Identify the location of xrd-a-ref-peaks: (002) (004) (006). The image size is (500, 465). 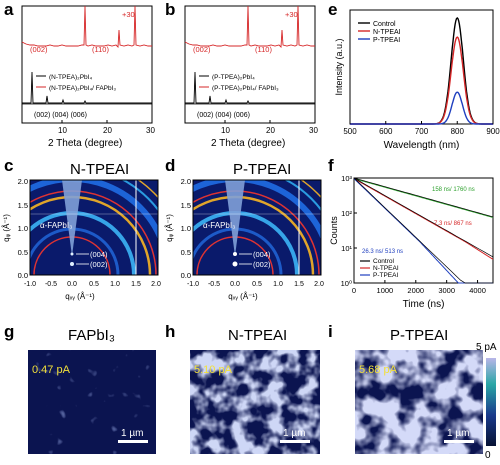
(60, 115).